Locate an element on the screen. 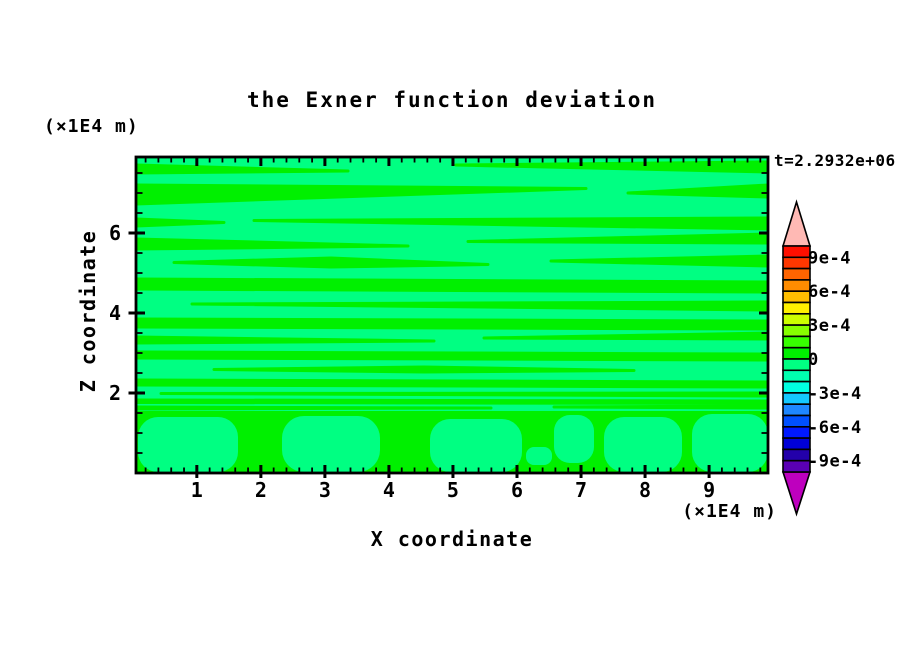 This screenshot has width=904, height=654. x-axis-title: X coordinate is located at coordinates (452, 539).